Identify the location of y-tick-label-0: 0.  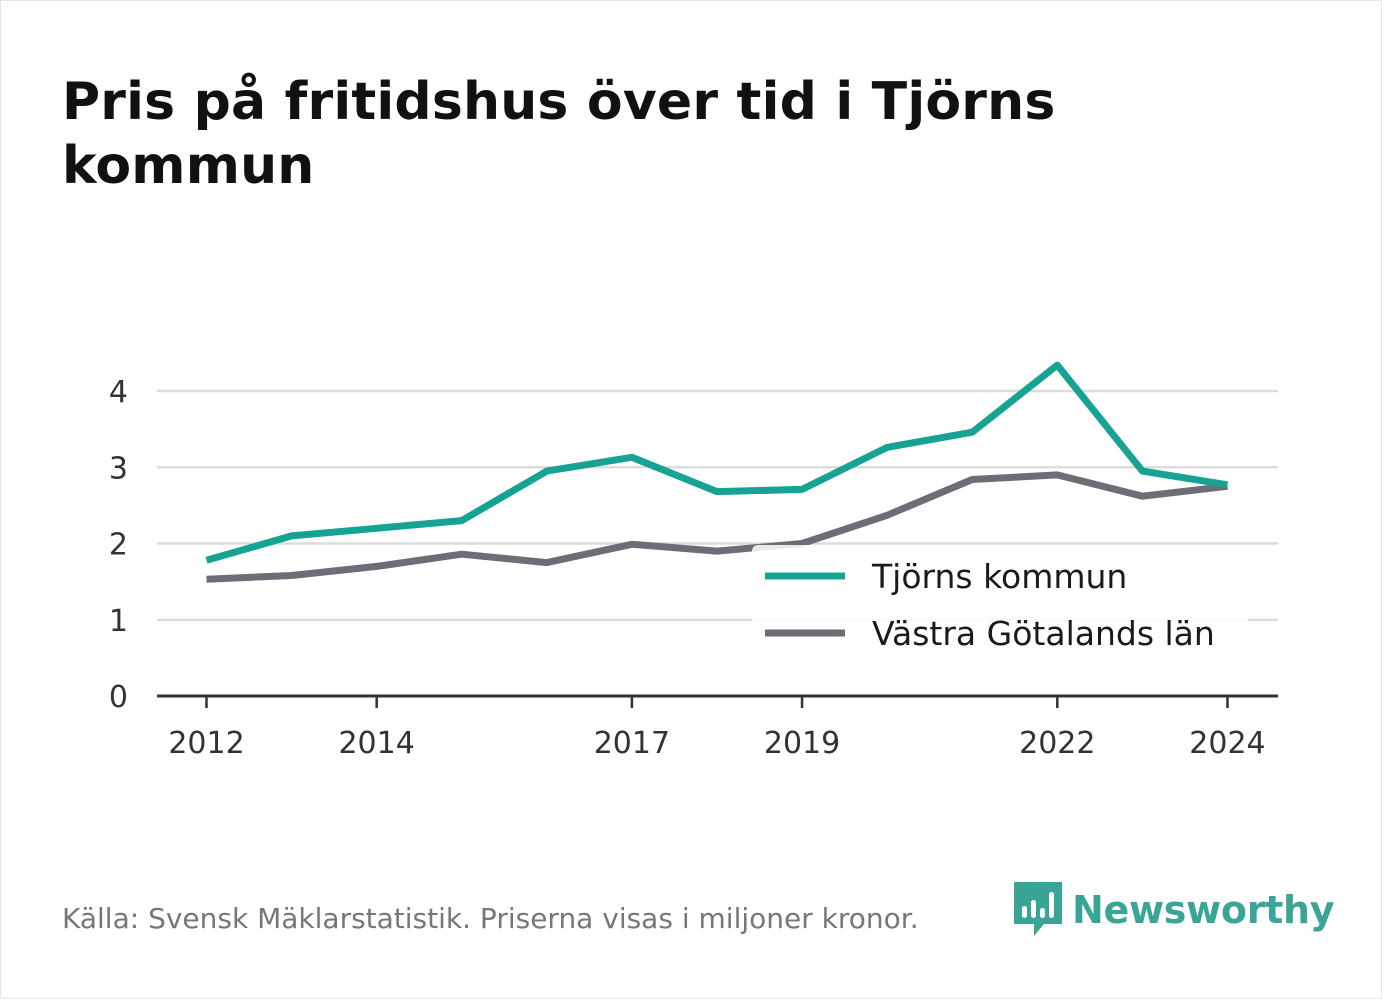
(118, 697).